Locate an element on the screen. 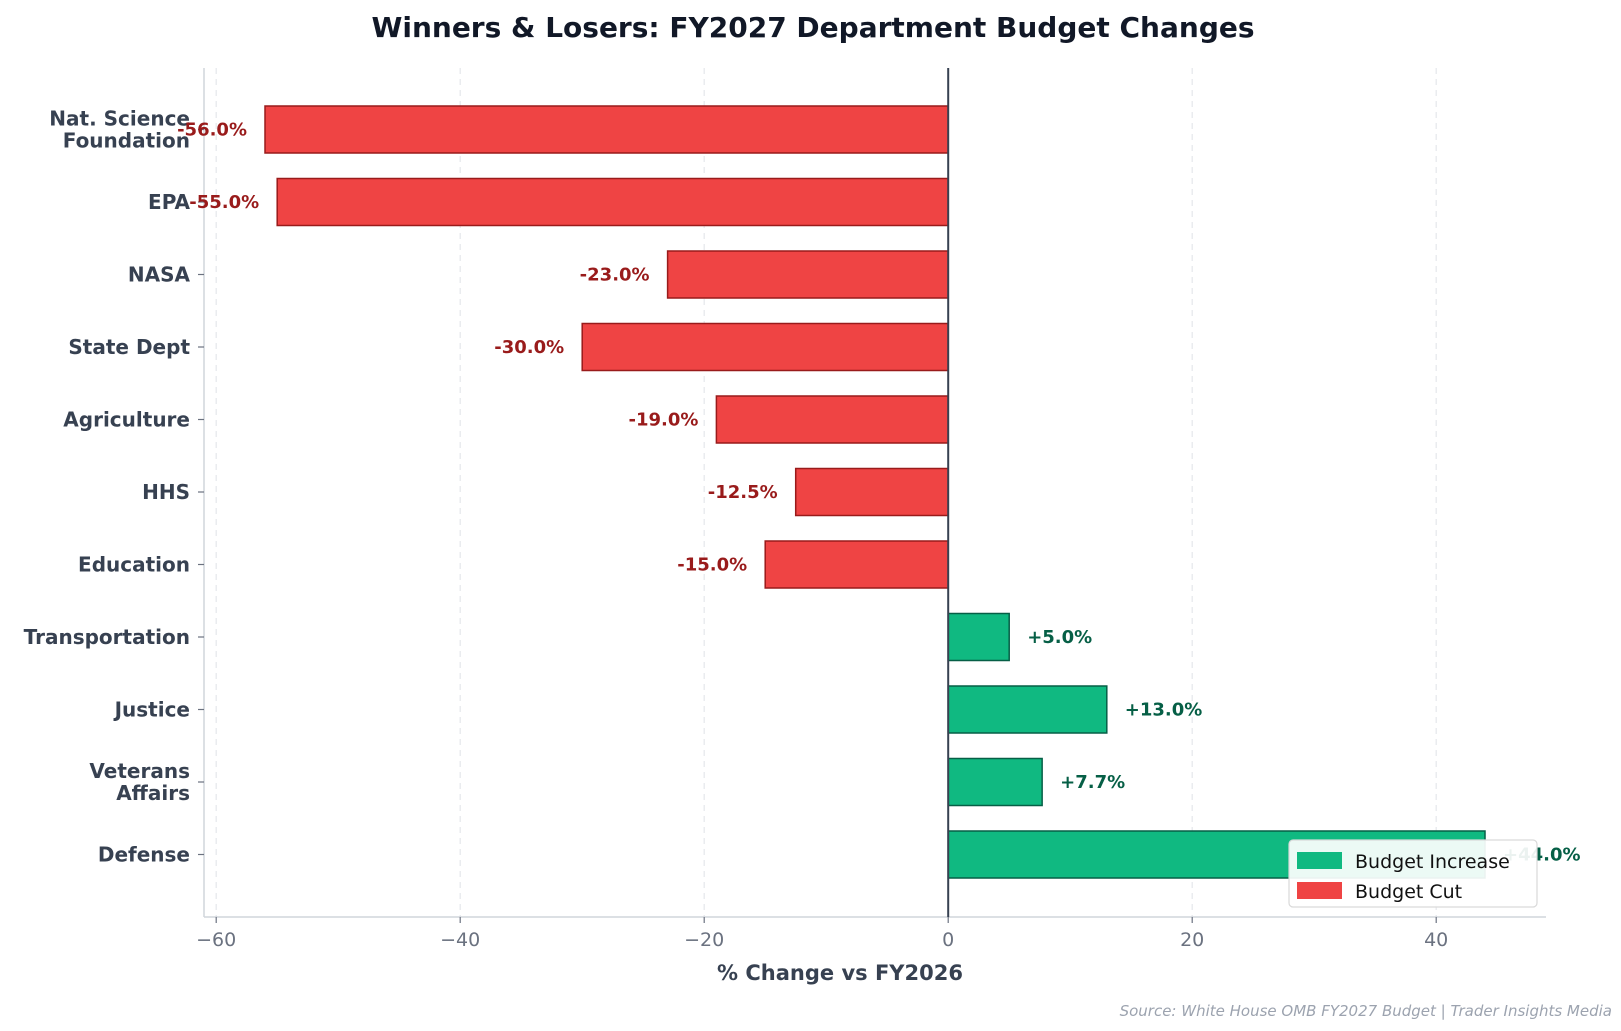 This screenshot has width=1621, height=1031. value-label-1: -55.0% is located at coordinates (224, 202).